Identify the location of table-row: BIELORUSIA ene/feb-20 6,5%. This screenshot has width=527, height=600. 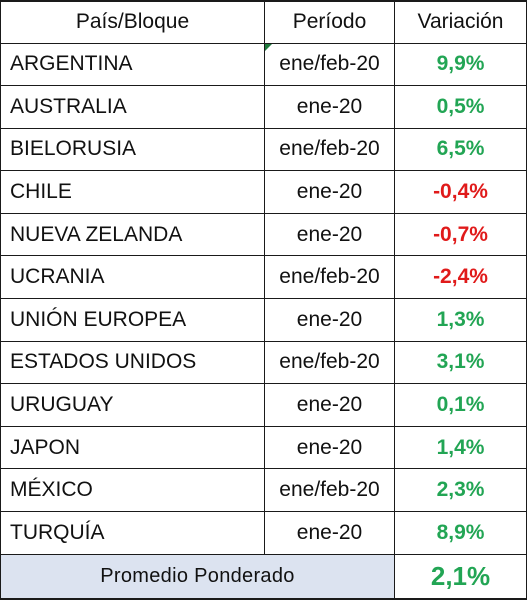
(263, 149).